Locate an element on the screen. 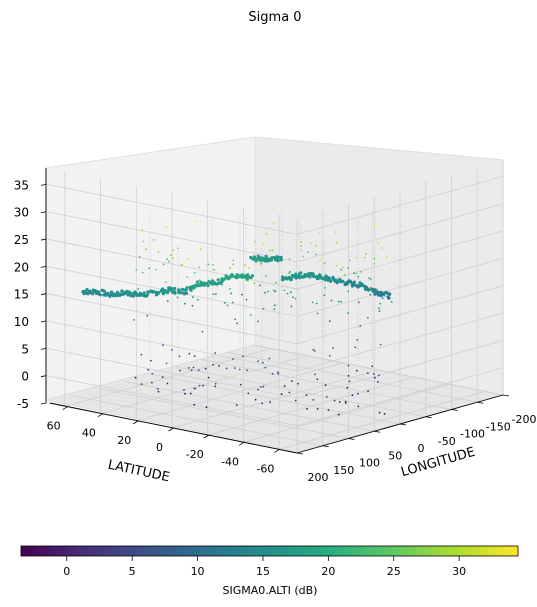  y-tick-label: -40 is located at coordinates (230, 461).